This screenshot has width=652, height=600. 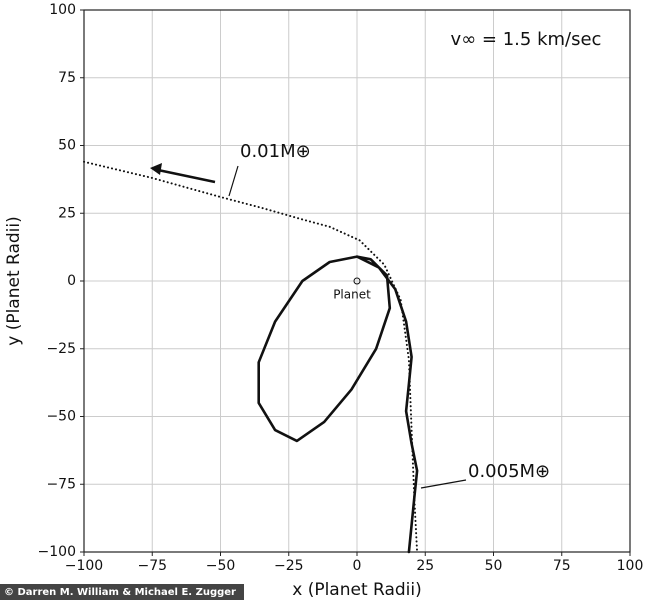 I want to click on credit: © Darren M. William & Michael E. Zugger, so click(x=120, y=592).